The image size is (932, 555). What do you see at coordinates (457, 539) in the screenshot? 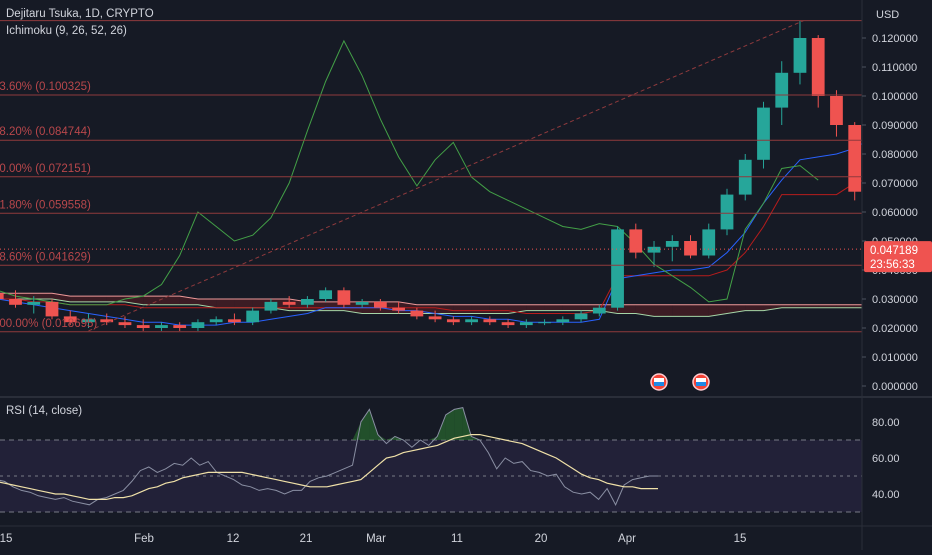
I see `time-tick-label: 11` at bounding box center [457, 539].